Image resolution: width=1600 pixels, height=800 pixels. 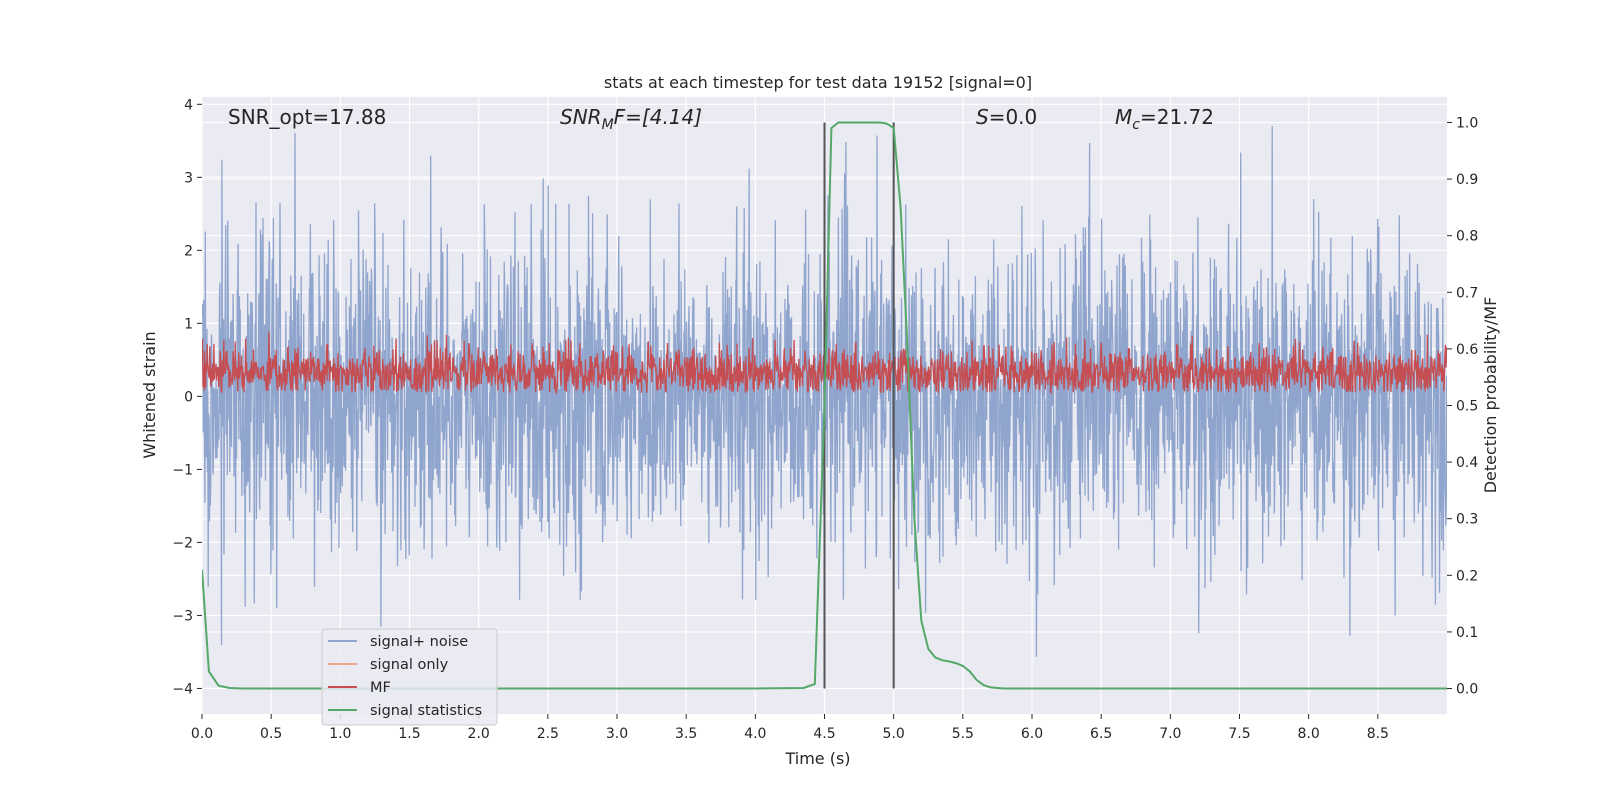 I want to click on x-tick-label: 1.5, so click(x=409, y=734).